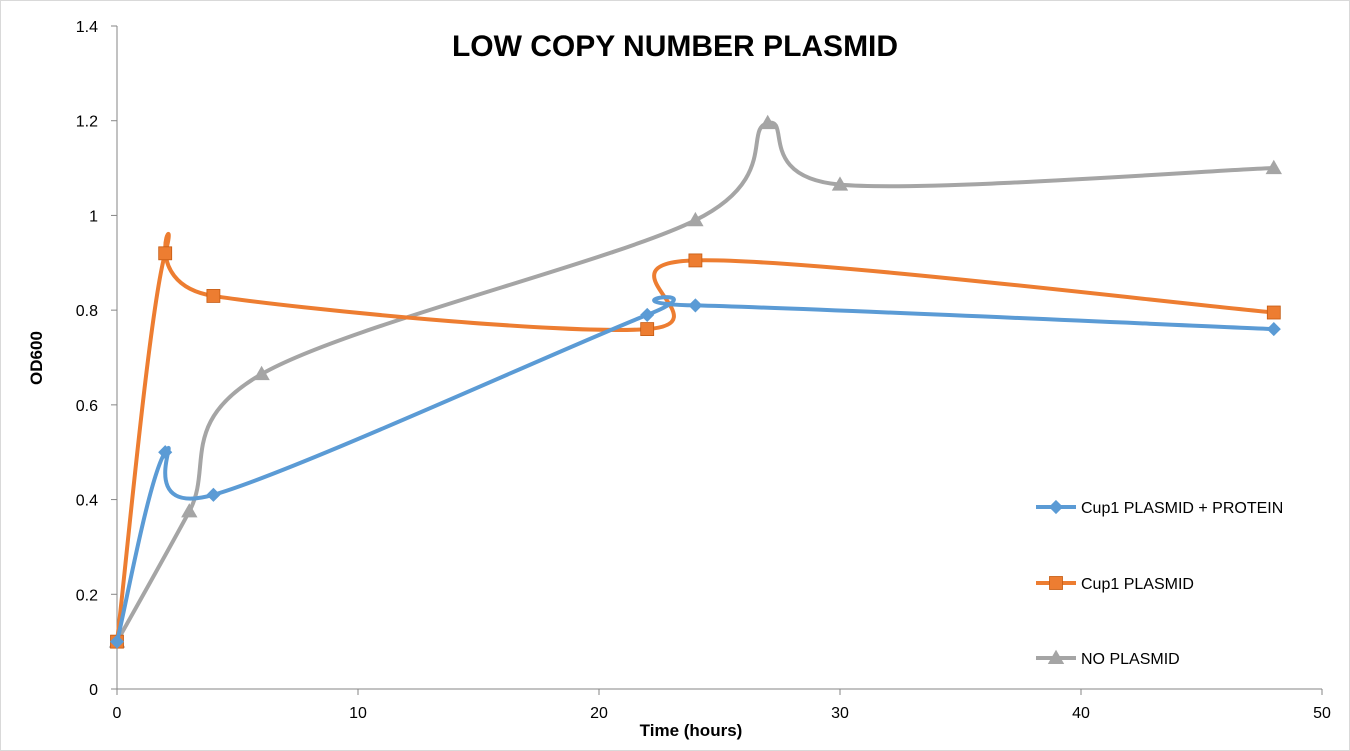 This screenshot has height=751, width=1350. Describe the element at coordinates (87, 311) in the screenshot. I see `y-tick-label: 0.8` at that location.